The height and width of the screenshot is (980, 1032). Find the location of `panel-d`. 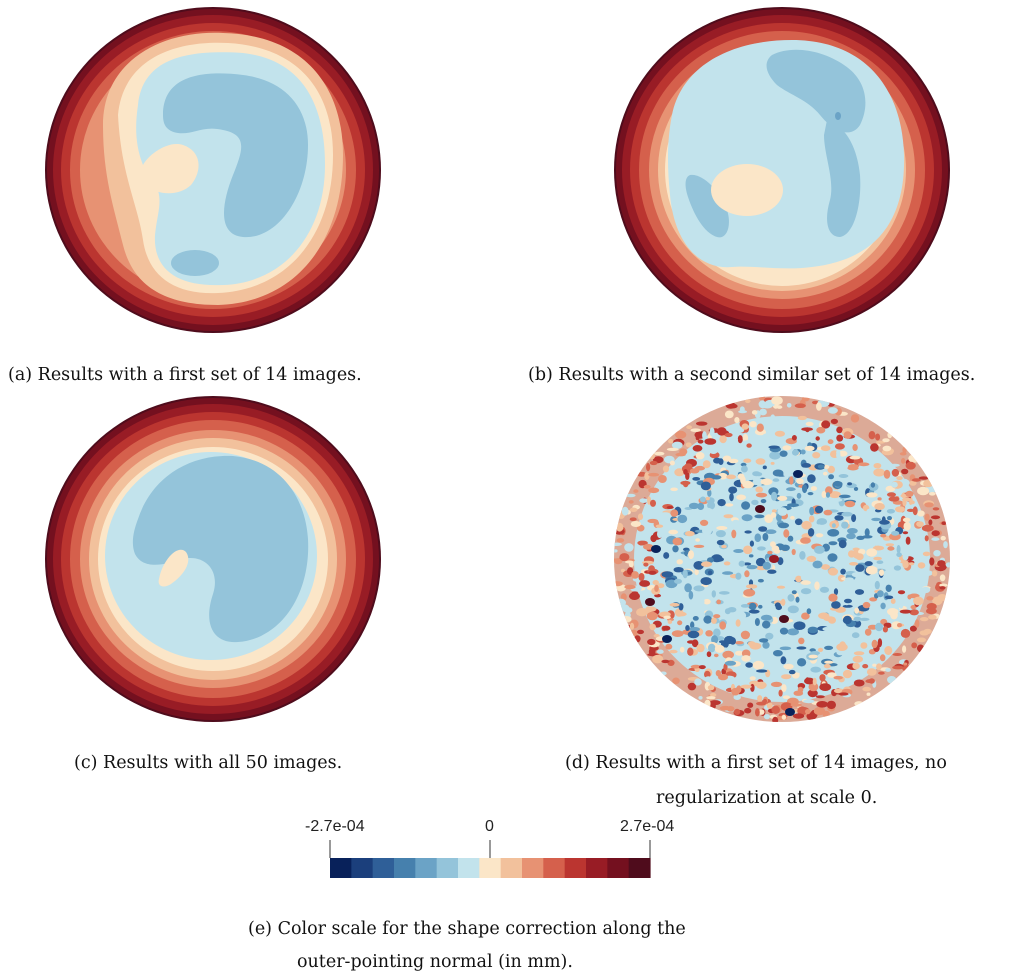

panel-d is located at coordinates (782, 559).